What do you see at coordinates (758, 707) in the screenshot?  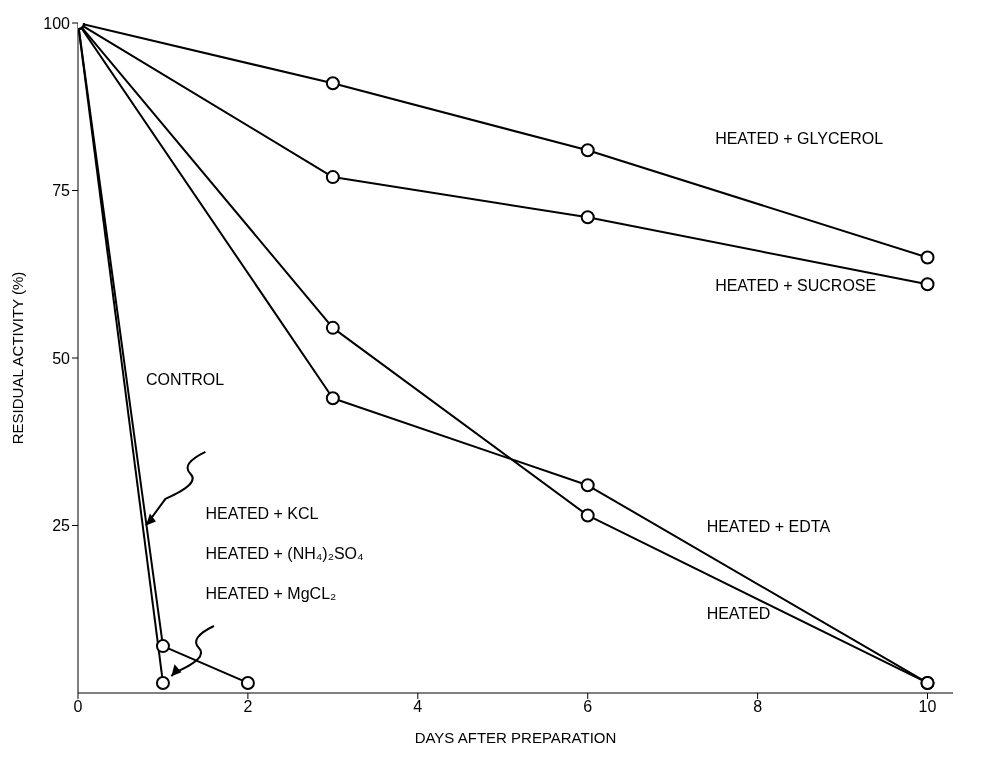 I see `x-tick-label: 8` at bounding box center [758, 707].